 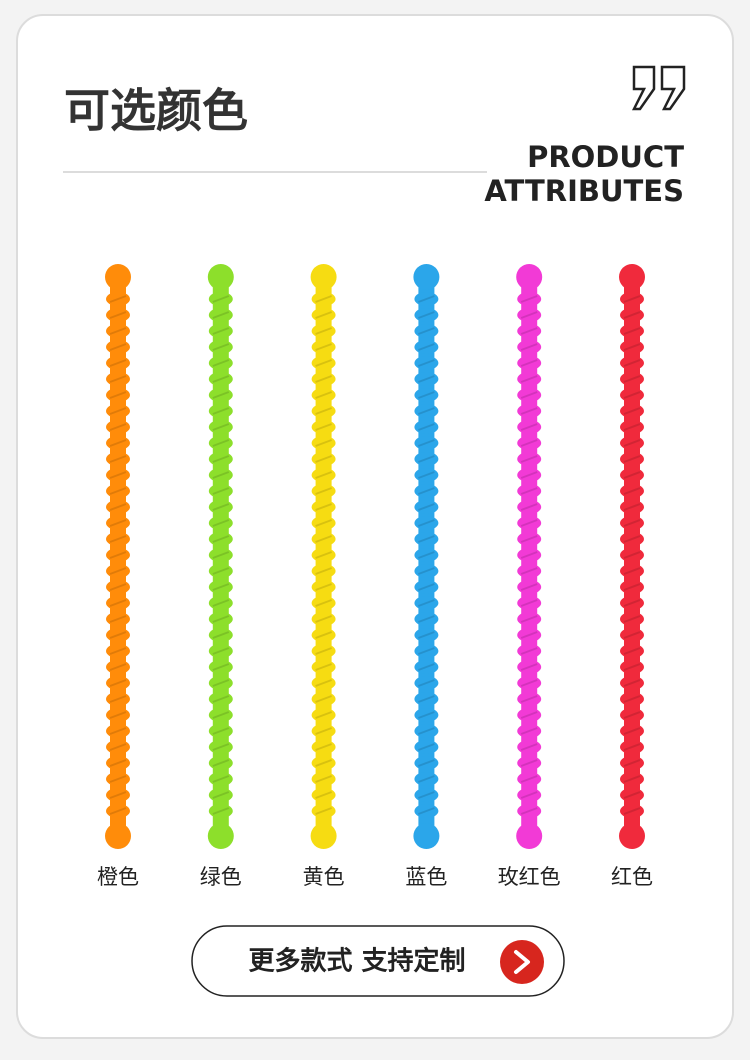 I want to click on cable-tie: 红色, so click(x=632, y=576).